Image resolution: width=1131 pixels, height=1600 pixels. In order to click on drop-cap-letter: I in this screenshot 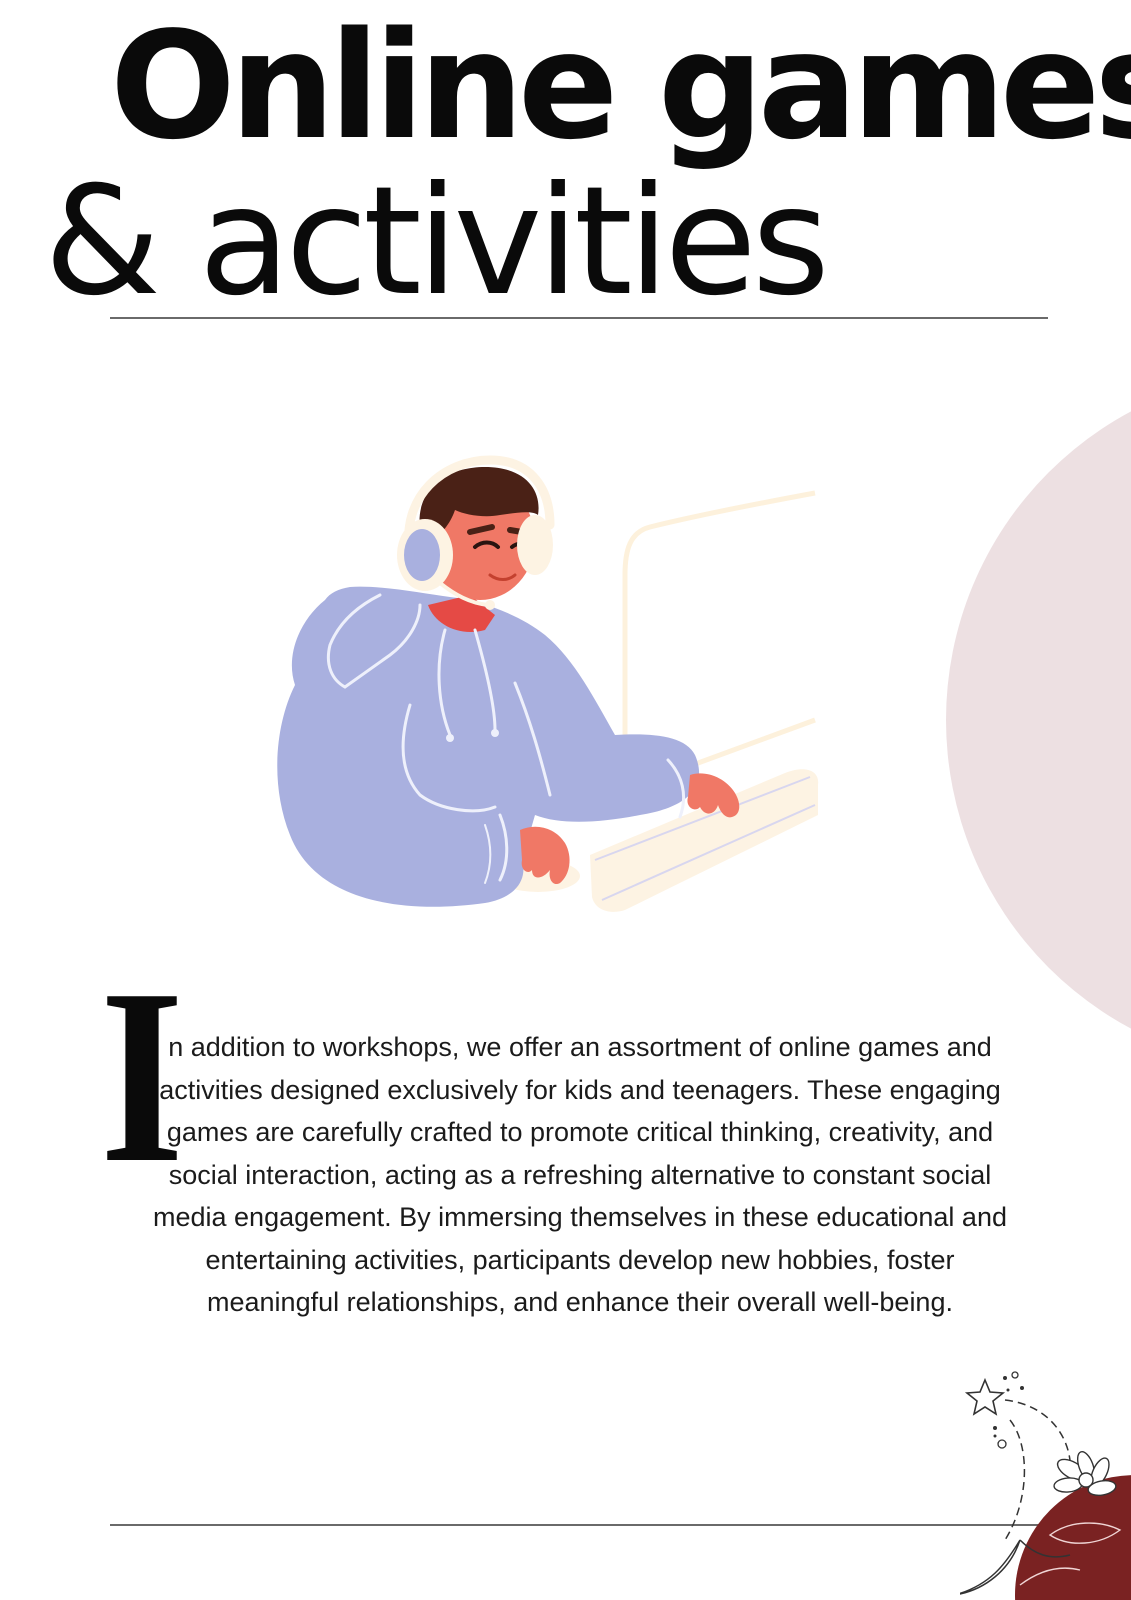, I will do `click(142, 1067)`.